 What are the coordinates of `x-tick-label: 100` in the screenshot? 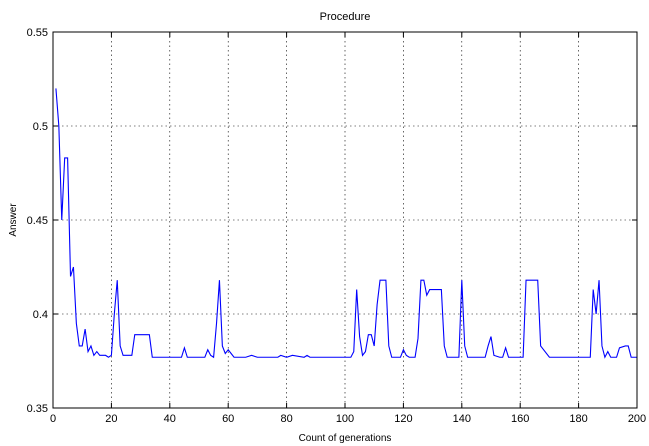 It's located at (345, 419).